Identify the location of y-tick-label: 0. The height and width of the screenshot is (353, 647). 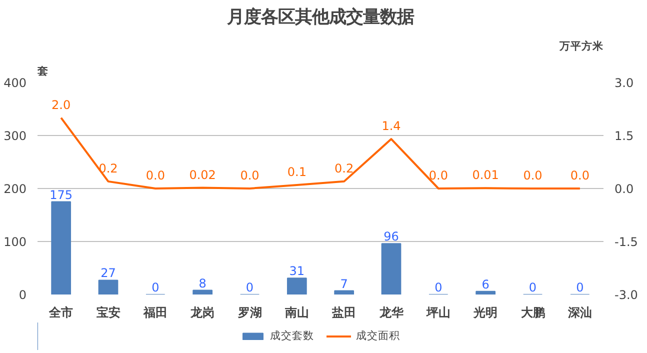
(22, 295).